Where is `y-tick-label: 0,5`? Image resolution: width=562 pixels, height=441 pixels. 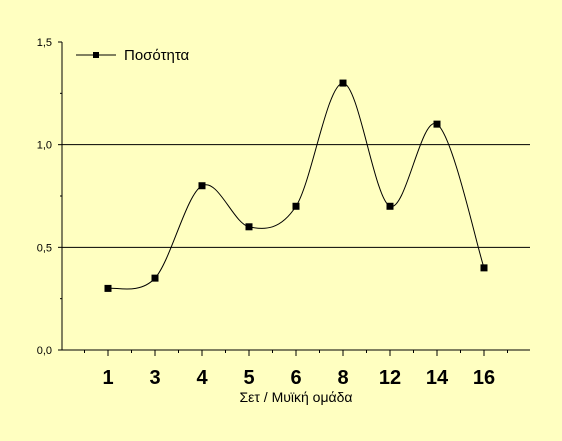
y-tick-label: 0,5 is located at coordinates (44, 248).